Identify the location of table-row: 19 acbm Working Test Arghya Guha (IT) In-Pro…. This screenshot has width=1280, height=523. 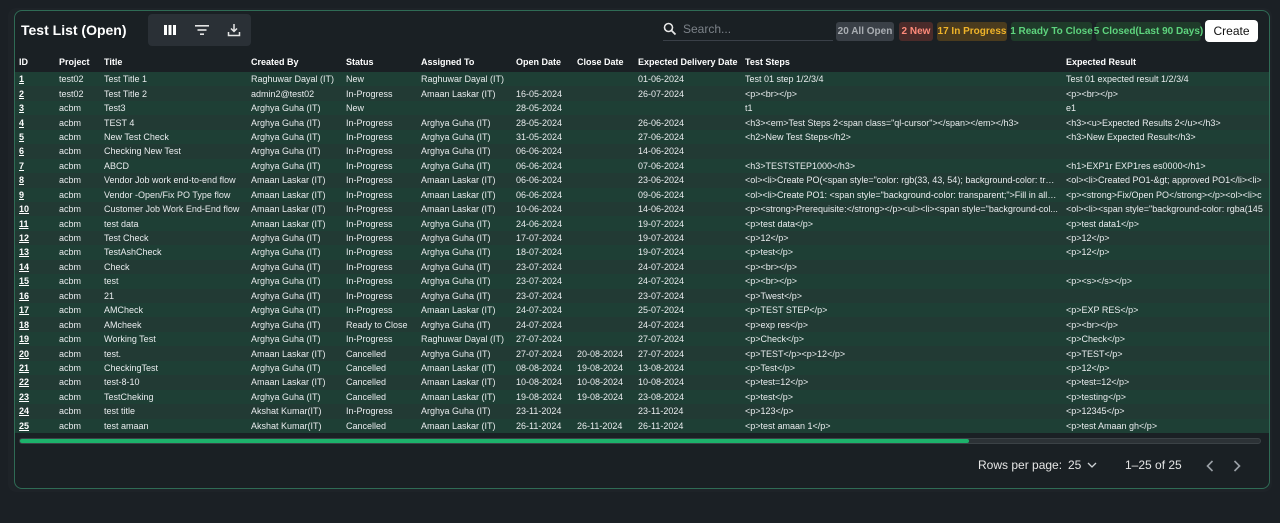
(642, 339).